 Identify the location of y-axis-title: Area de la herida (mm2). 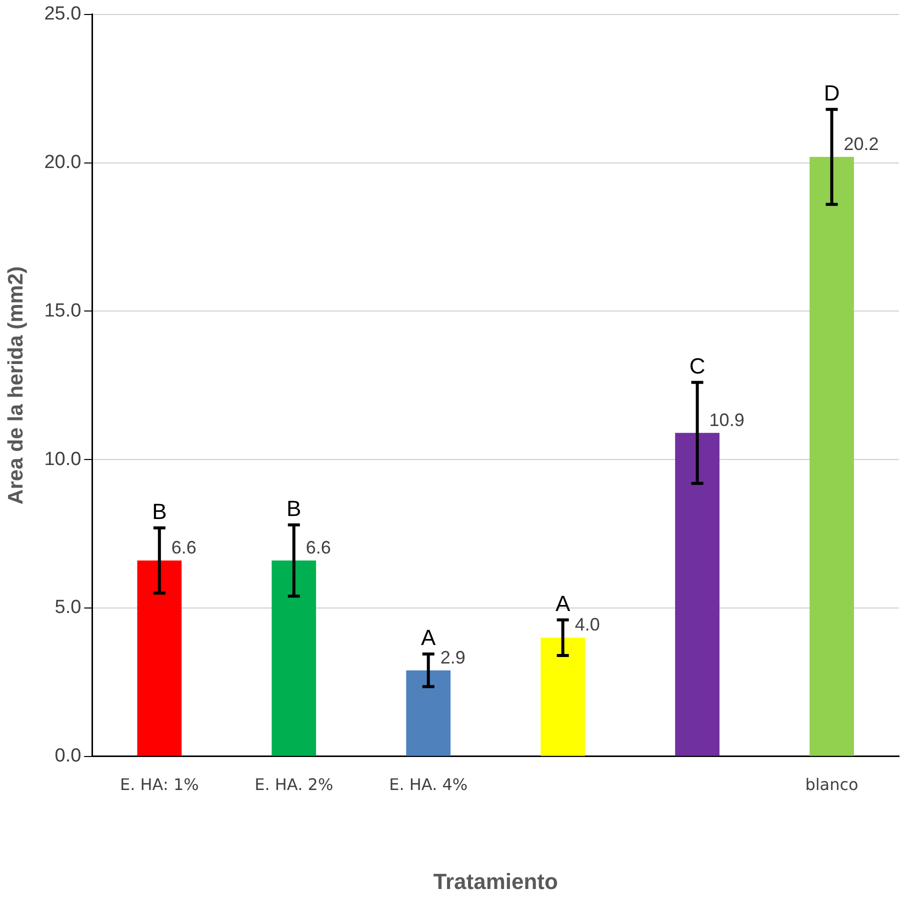
(16, 385).